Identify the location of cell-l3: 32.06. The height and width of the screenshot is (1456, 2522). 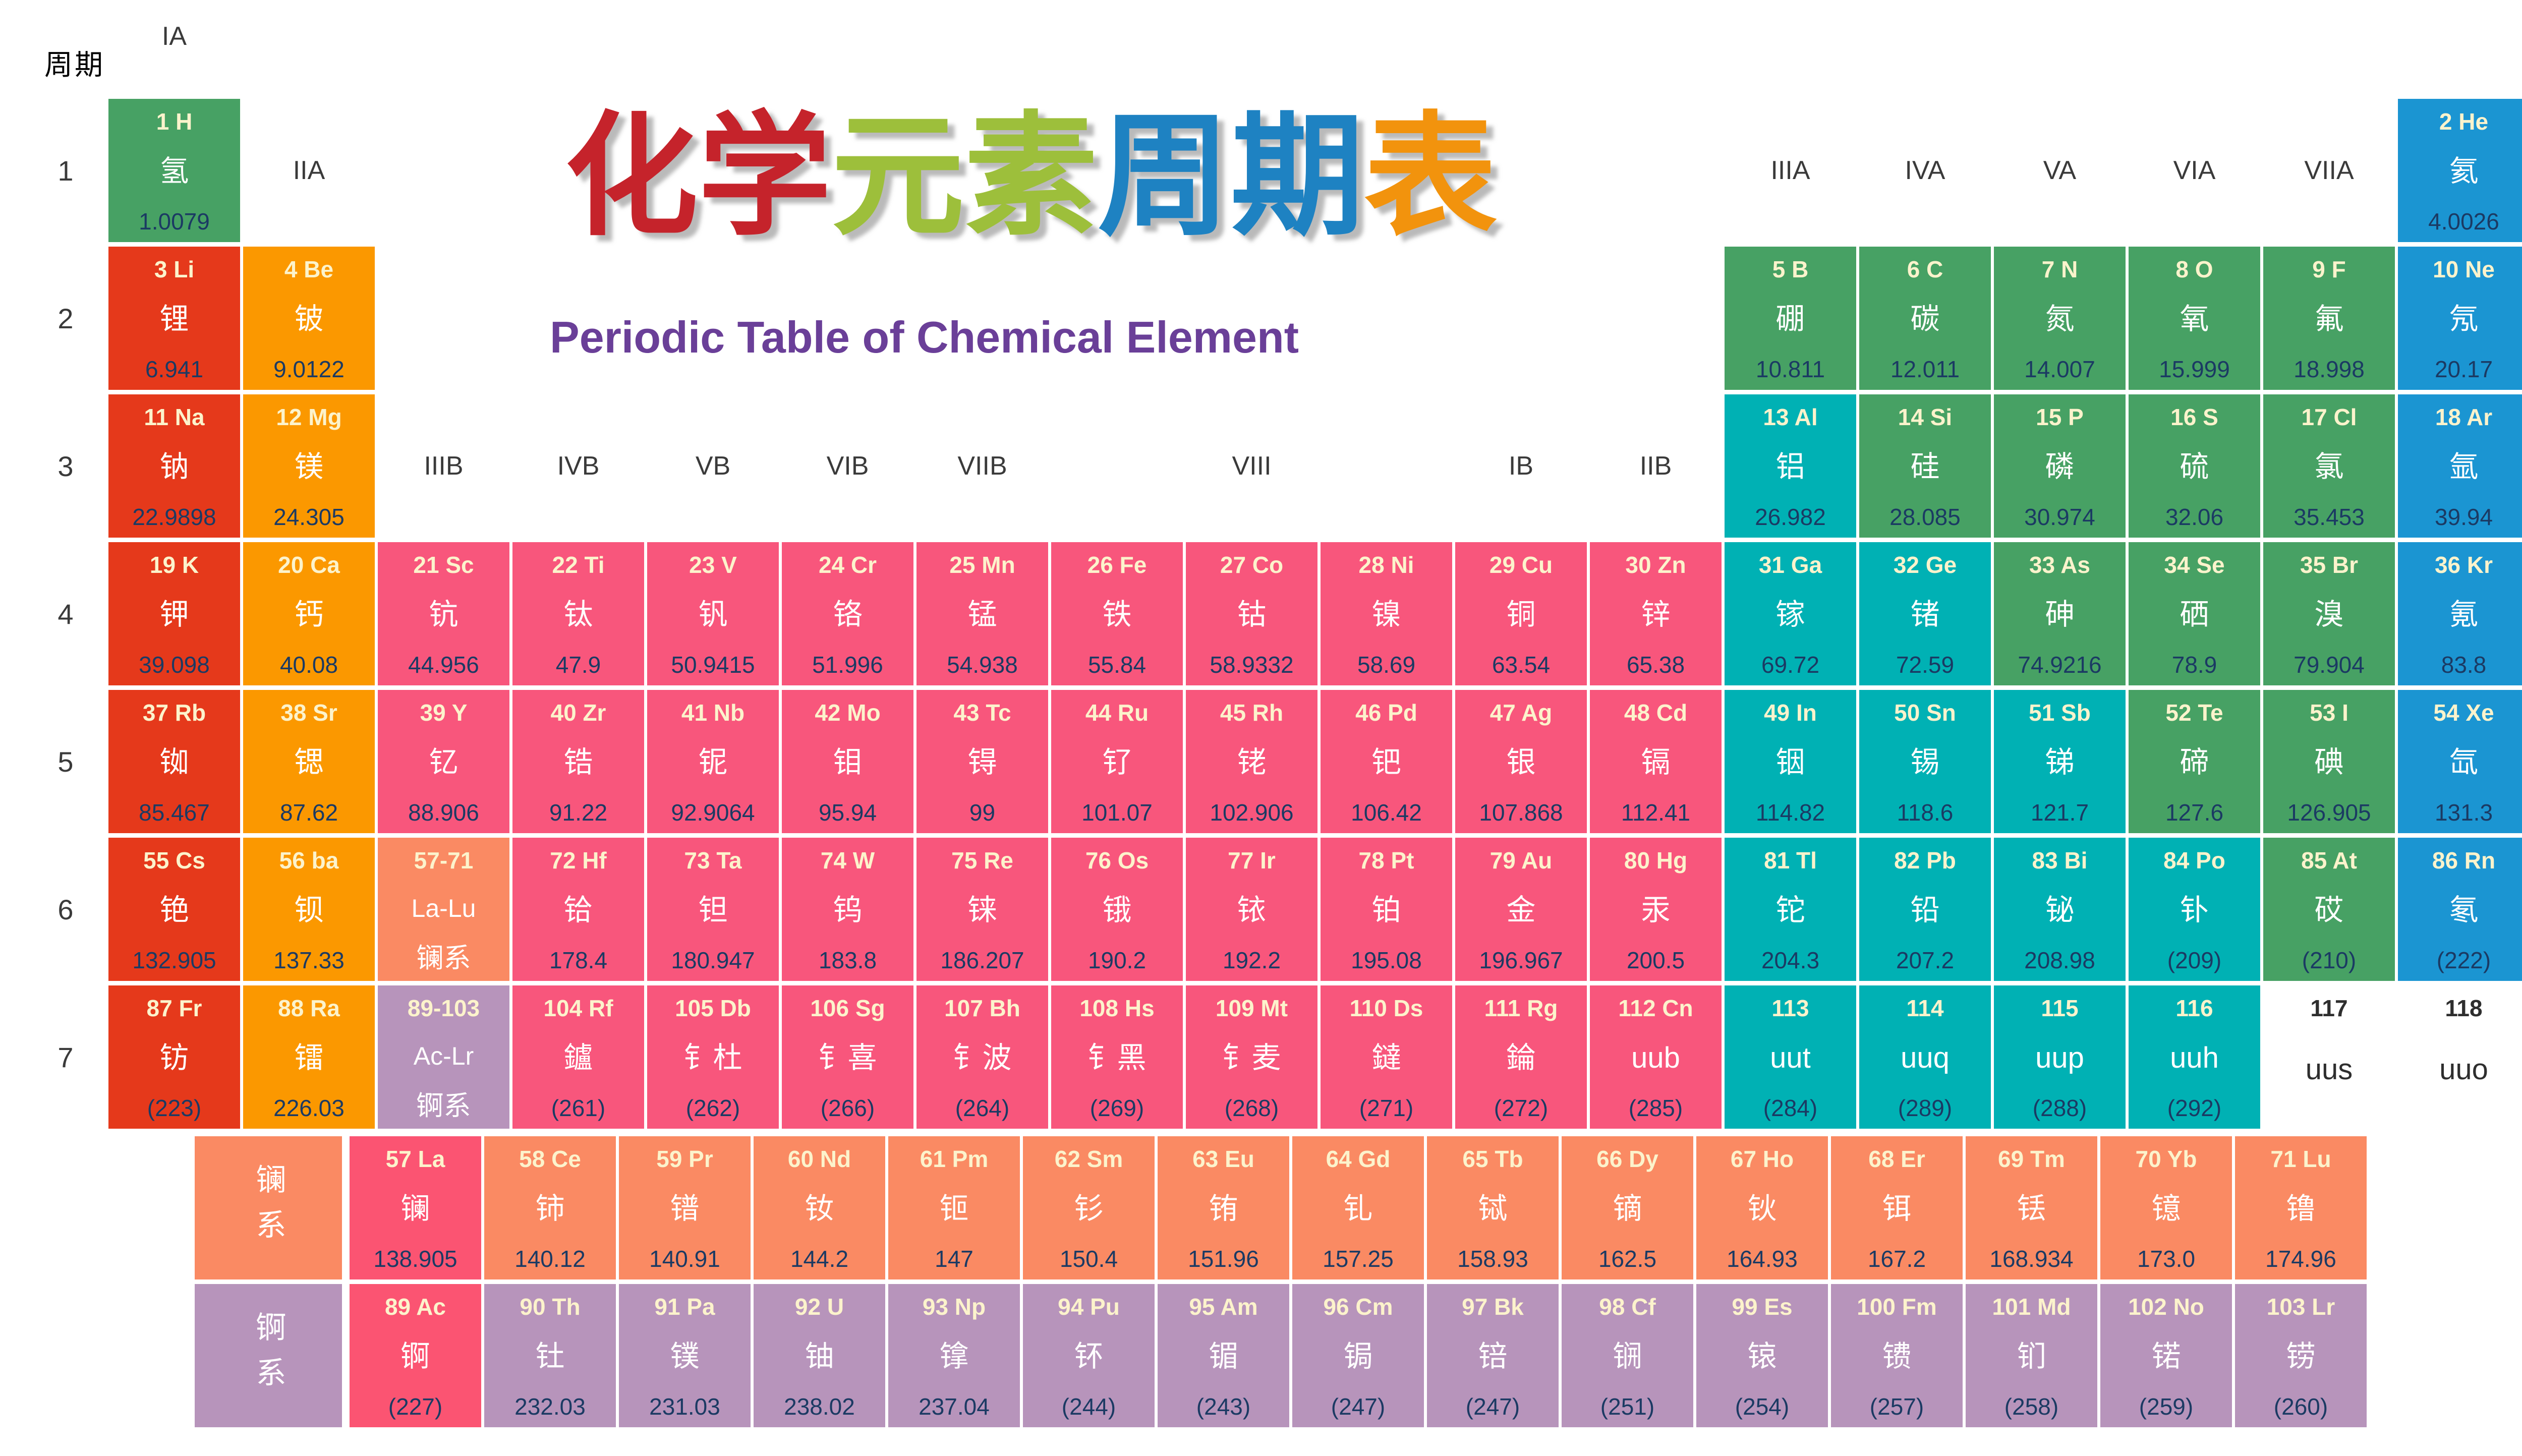
(2194, 517).